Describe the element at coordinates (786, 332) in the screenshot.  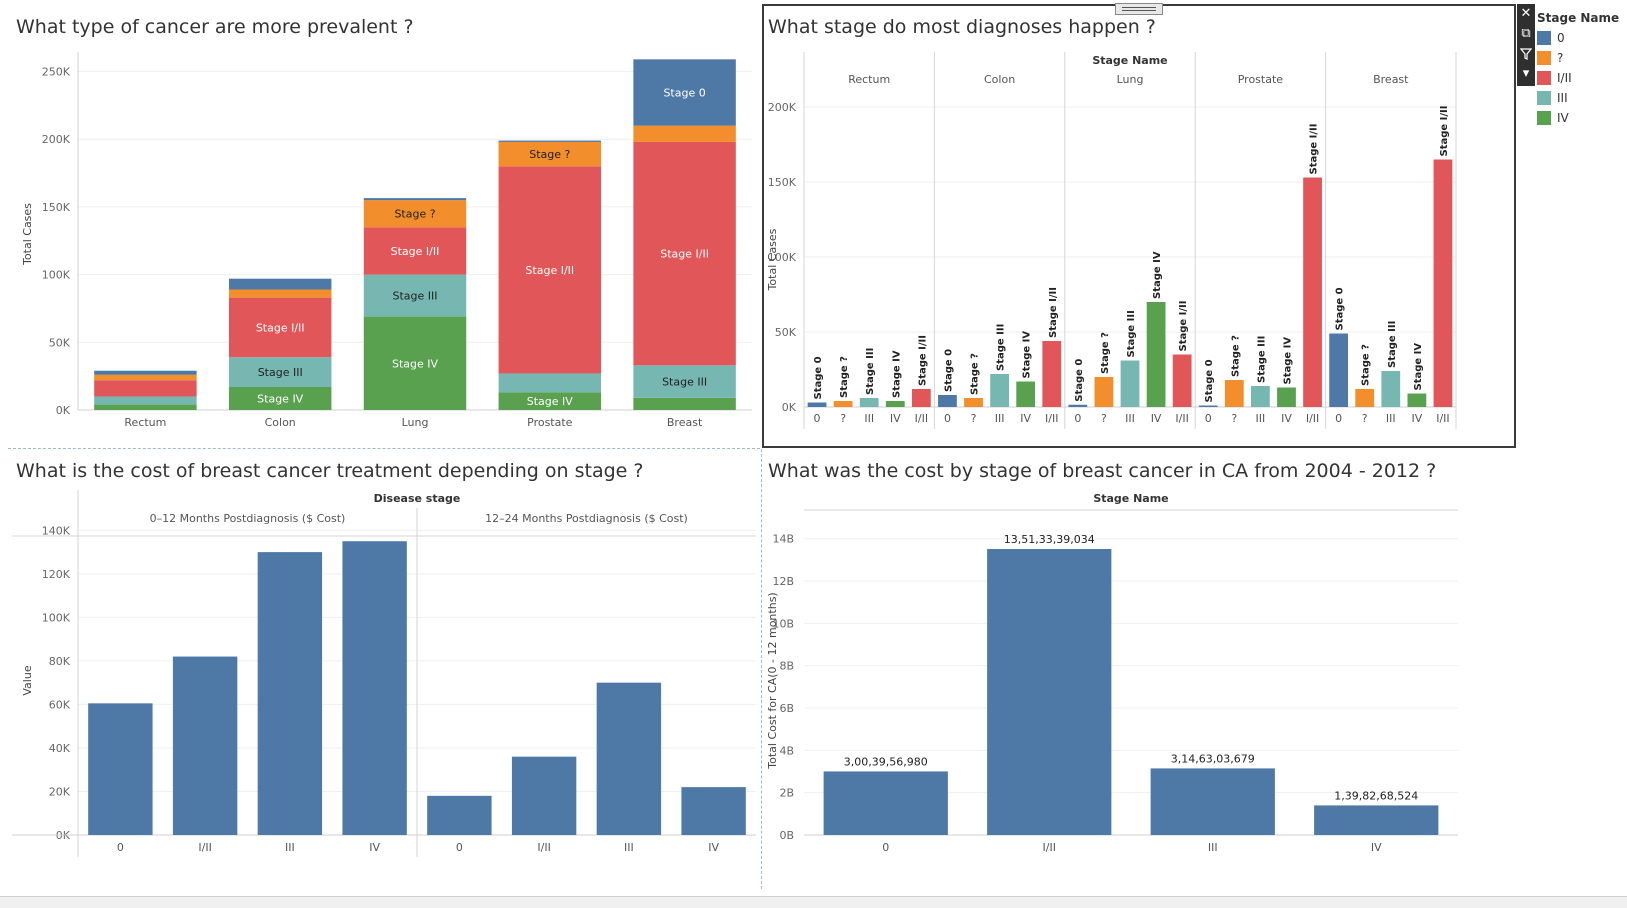
I see `y-tick-label: 50K` at that location.